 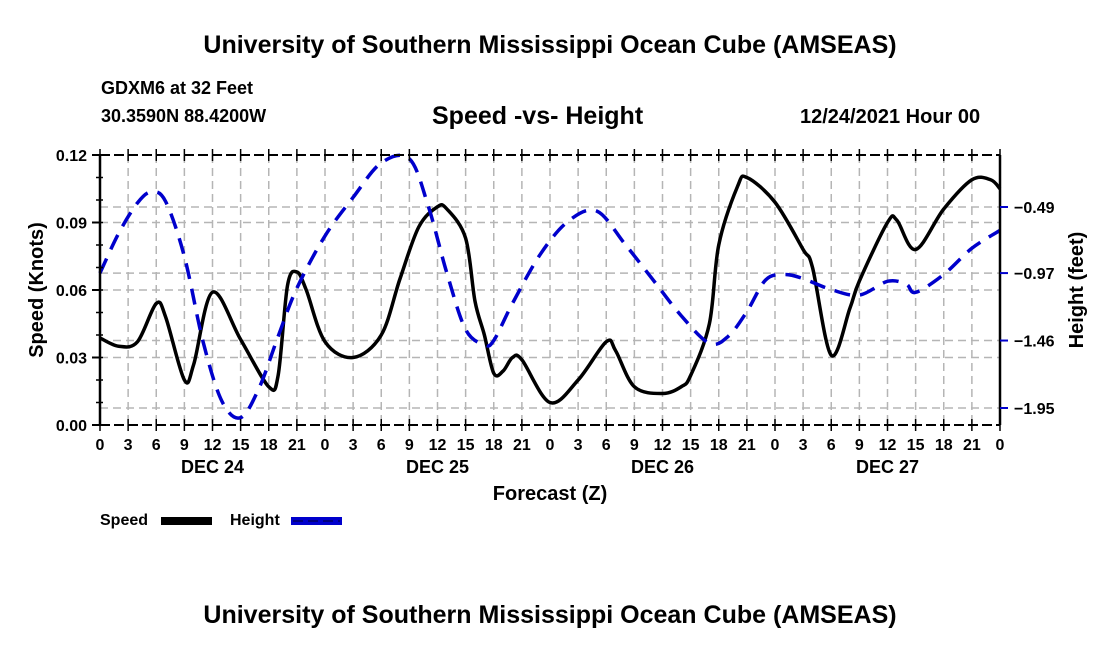 What do you see at coordinates (1034, 208) in the screenshot?
I see `y2-tick-label: −0.49` at bounding box center [1034, 208].